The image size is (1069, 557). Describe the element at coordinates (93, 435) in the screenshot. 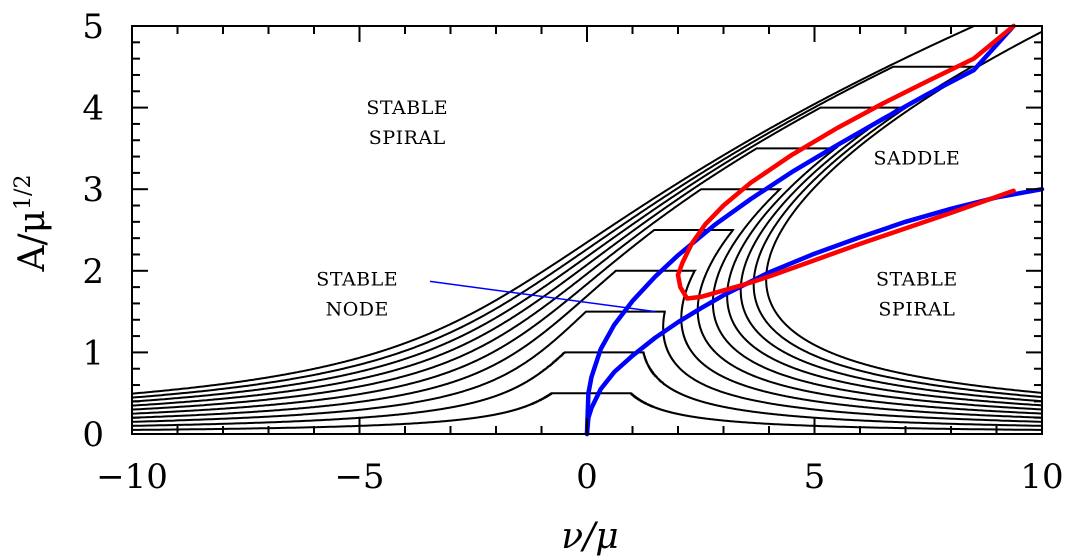

I see `y-tick-label: 0` at that location.